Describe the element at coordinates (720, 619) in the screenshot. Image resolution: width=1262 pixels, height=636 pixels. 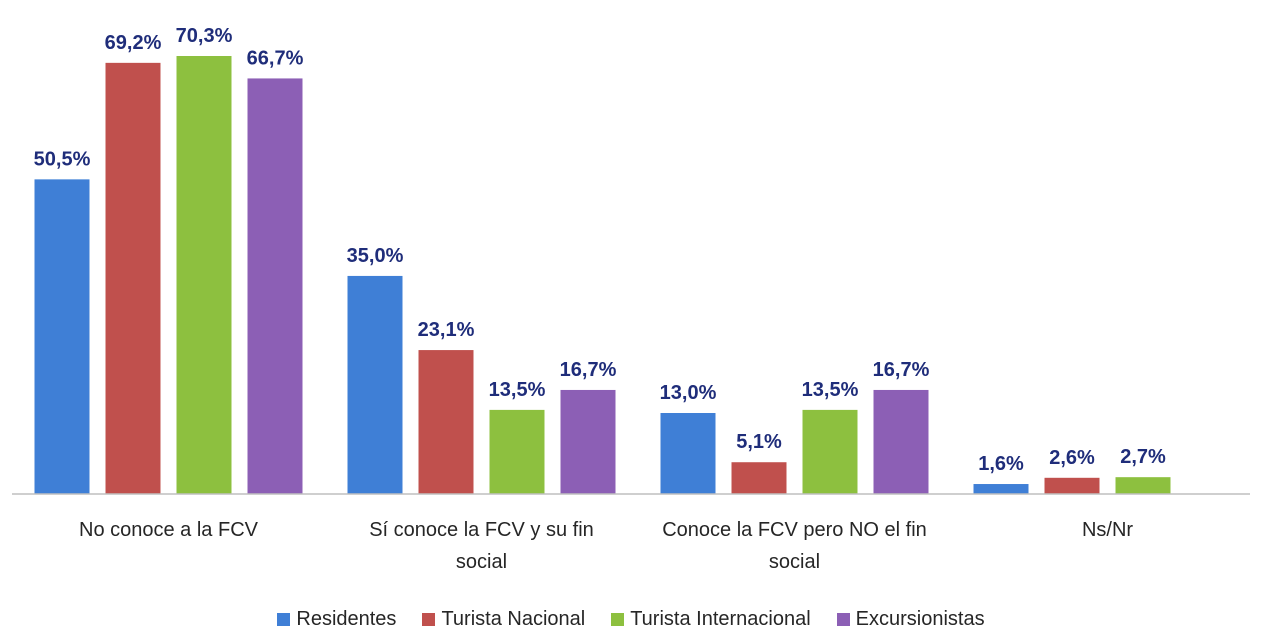
I see `legend-label: Turista Internacional` at that location.